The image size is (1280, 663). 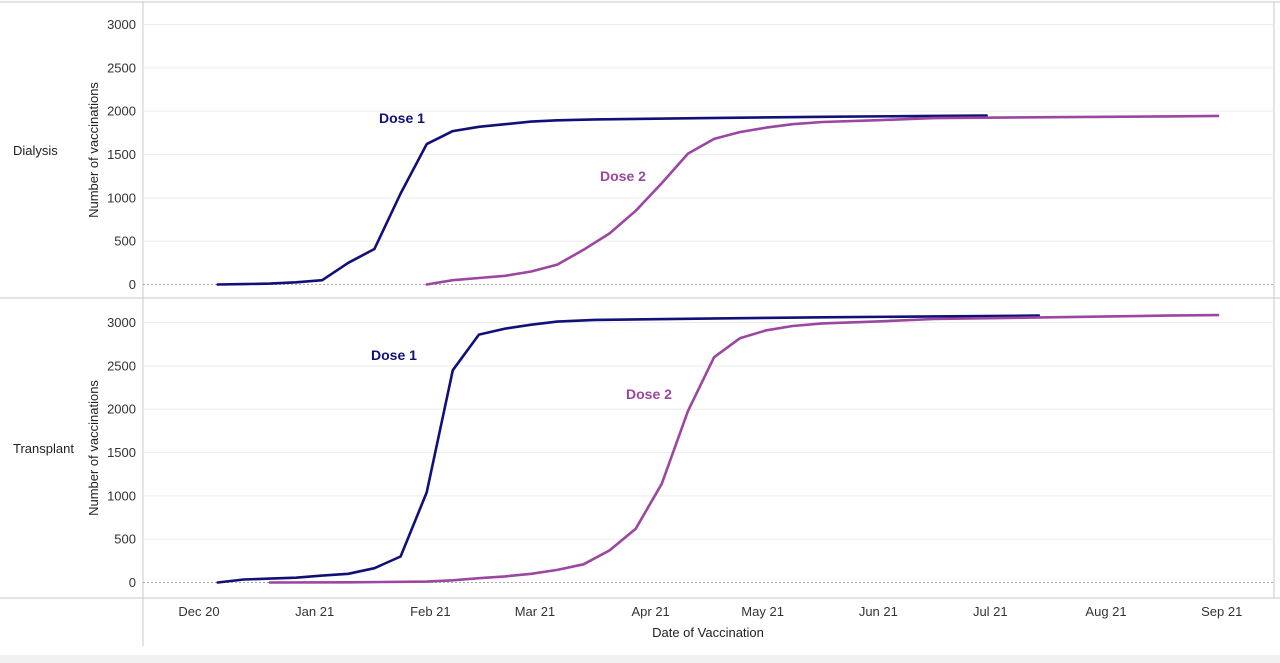 I want to click on x-tick-label: Feb 21, so click(x=430, y=611).